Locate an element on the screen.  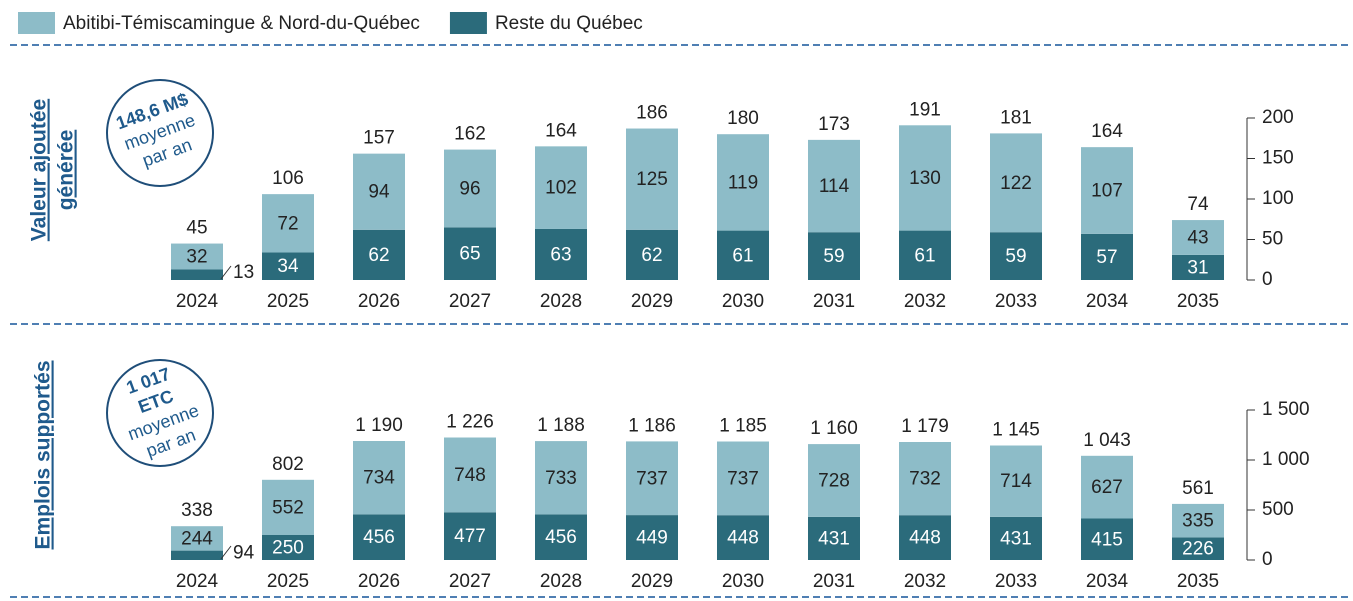
total-label: 191 is located at coordinates (925, 109).